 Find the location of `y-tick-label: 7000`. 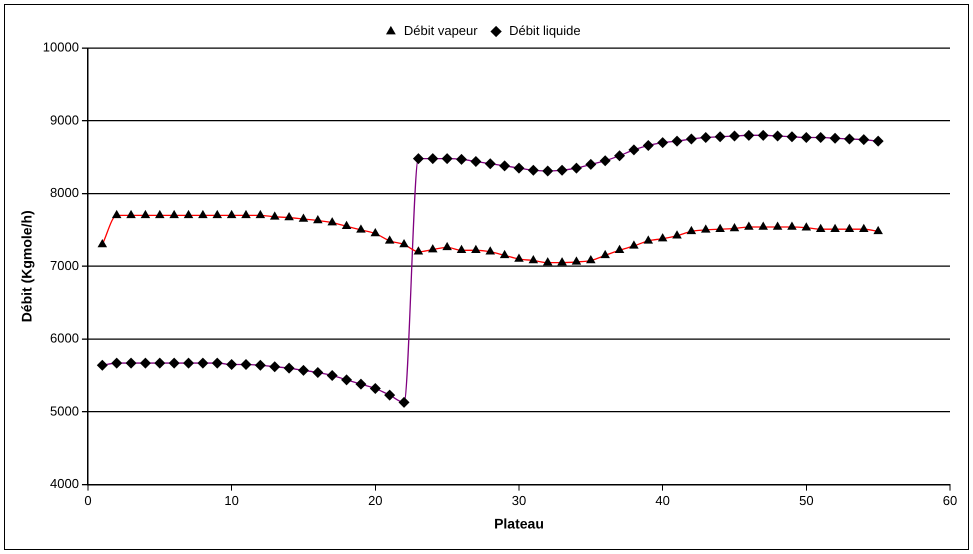

y-tick-label: 7000 is located at coordinates (64, 265).